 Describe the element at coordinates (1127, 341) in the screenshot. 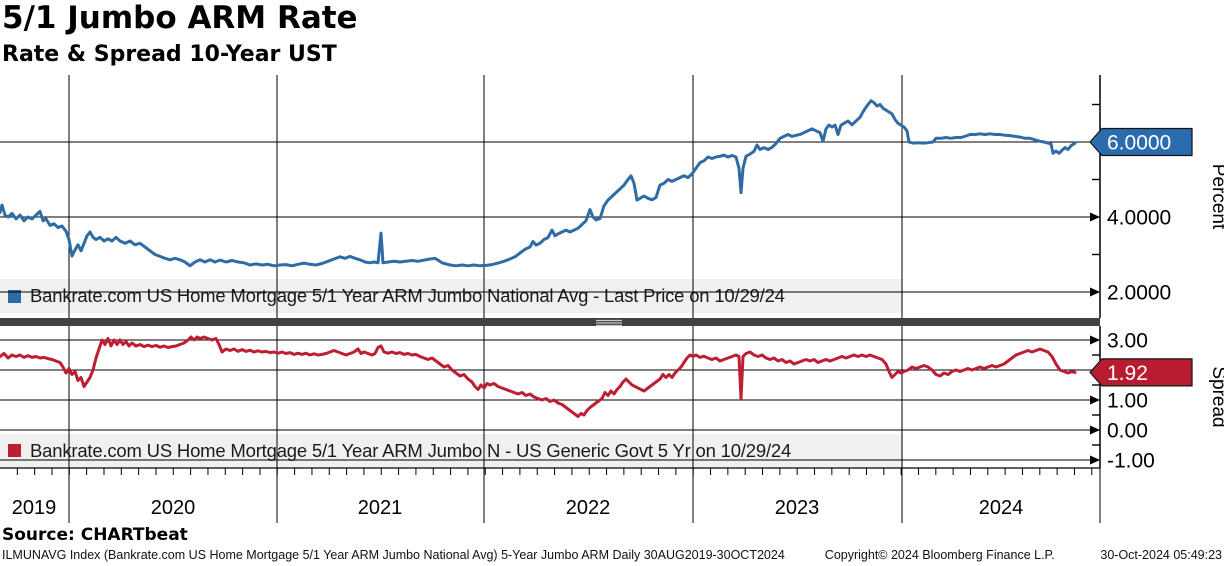

I see `spread-tick-label: 3.00` at that location.